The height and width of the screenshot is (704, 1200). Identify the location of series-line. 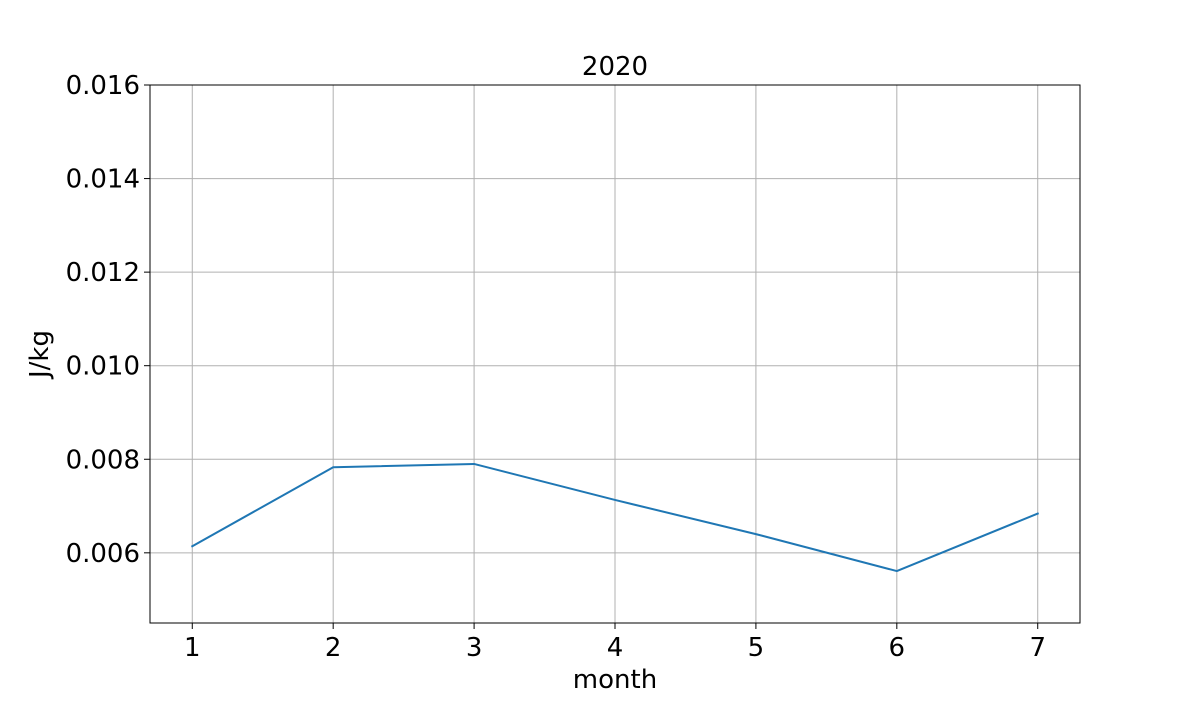
(615, 517).